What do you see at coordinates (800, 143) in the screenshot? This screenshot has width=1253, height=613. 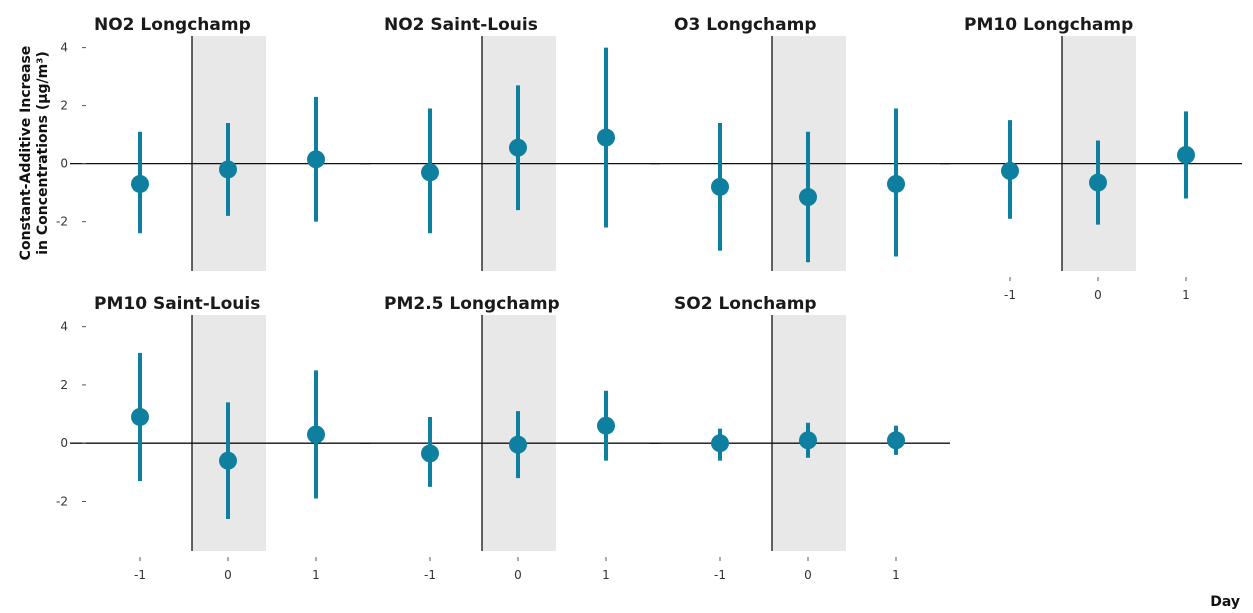 I see `panel-o3-longchamp: O3 Longchamp` at bounding box center [800, 143].